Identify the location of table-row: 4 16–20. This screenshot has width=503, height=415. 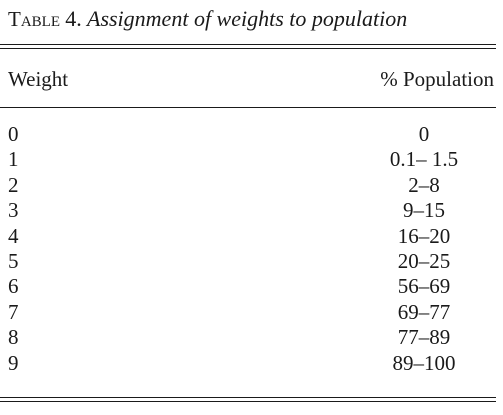
(251, 236).